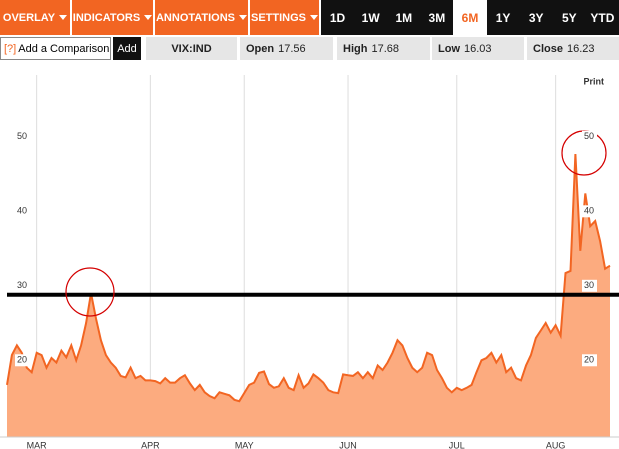 The width and height of the screenshot is (619, 449). What do you see at coordinates (503, 17) in the screenshot?
I see `range-button: 1Y` at bounding box center [503, 17].